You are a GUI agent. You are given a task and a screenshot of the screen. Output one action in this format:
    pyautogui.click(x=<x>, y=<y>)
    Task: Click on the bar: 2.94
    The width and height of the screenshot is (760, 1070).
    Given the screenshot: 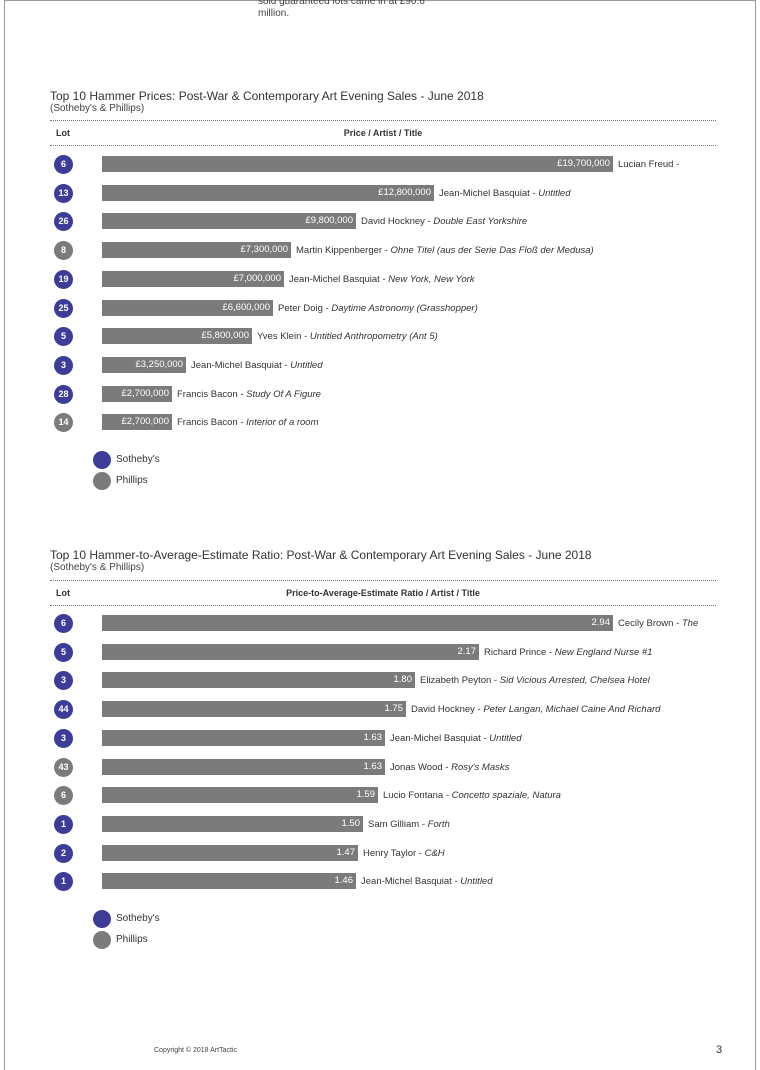 What is the action you would take?
    pyautogui.click(x=357, y=623)
    